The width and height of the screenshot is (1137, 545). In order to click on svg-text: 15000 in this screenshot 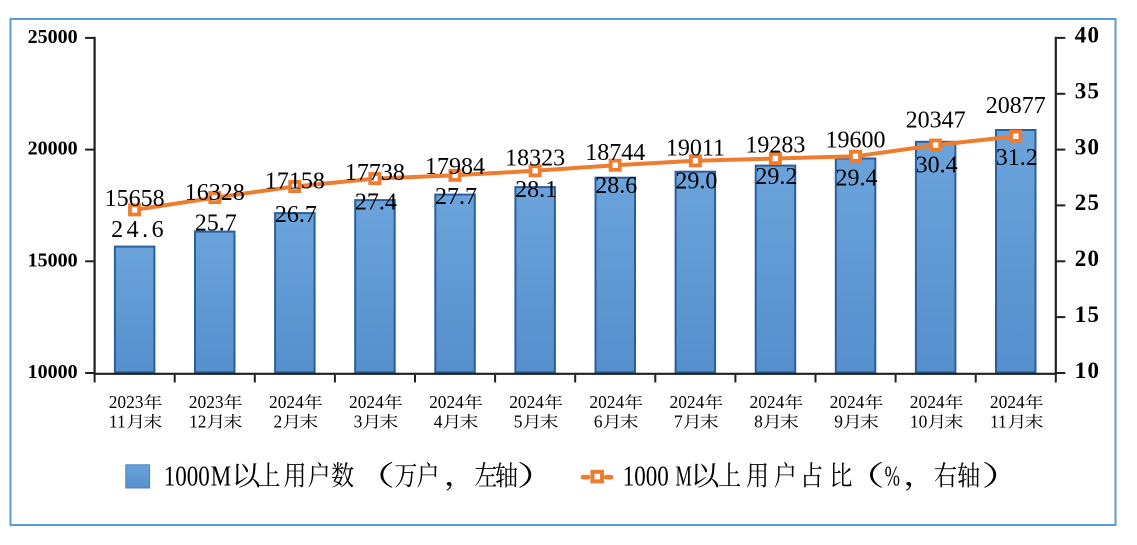, I will do `click(53, 260)`.